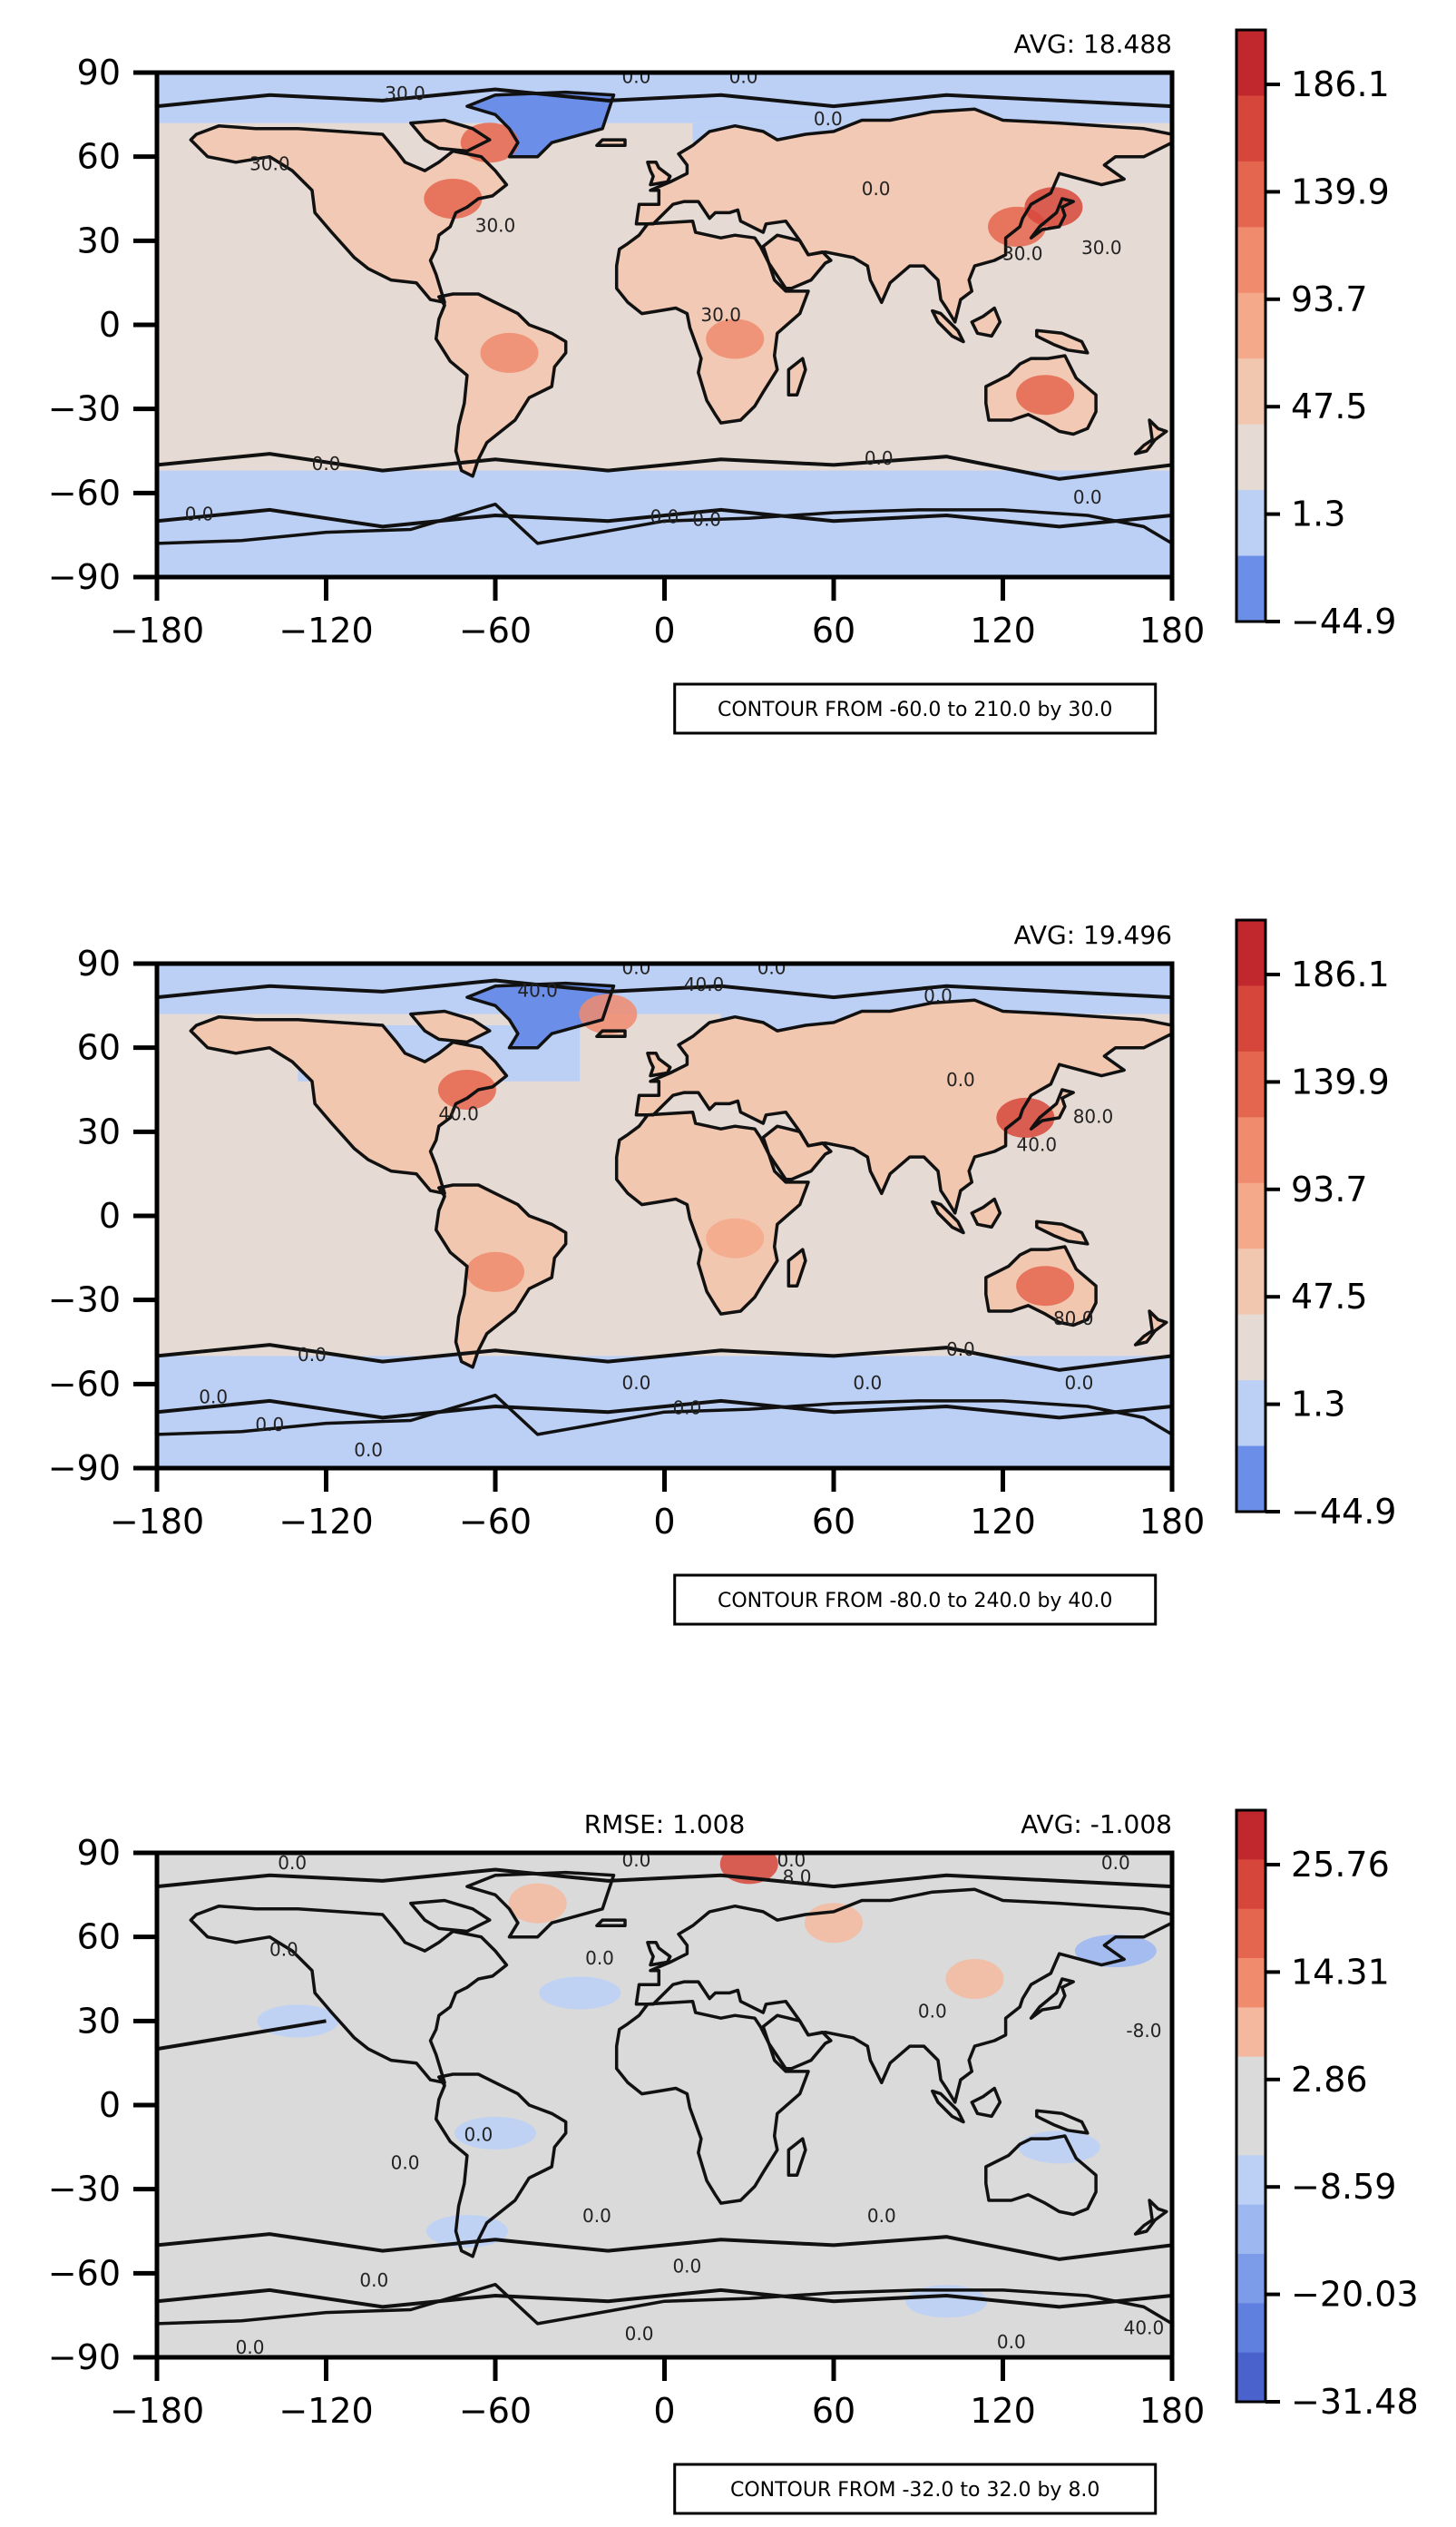 This screenshot has height=2527, width=1456. I want to click on coastline-britain, so click(659, 174).